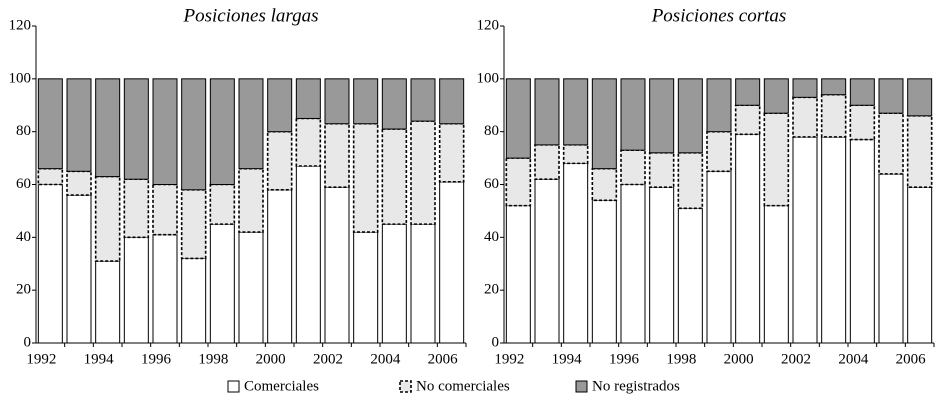 The width and height of the screenshot is (938, 404). I want to click on legend-label: Comerciales, so click(281, 386).